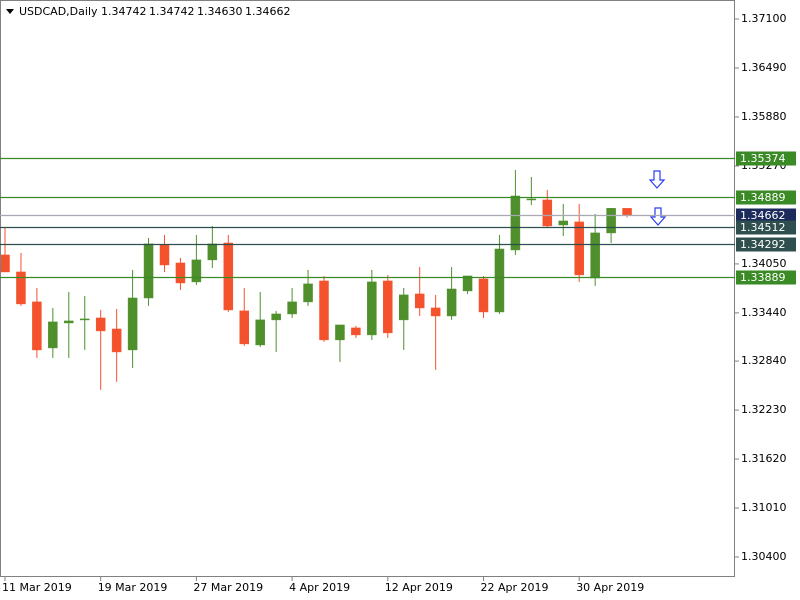 This screenshot has height=600, width=800. I want to click on y-tick-label: 1.36490, so click(764, 67).